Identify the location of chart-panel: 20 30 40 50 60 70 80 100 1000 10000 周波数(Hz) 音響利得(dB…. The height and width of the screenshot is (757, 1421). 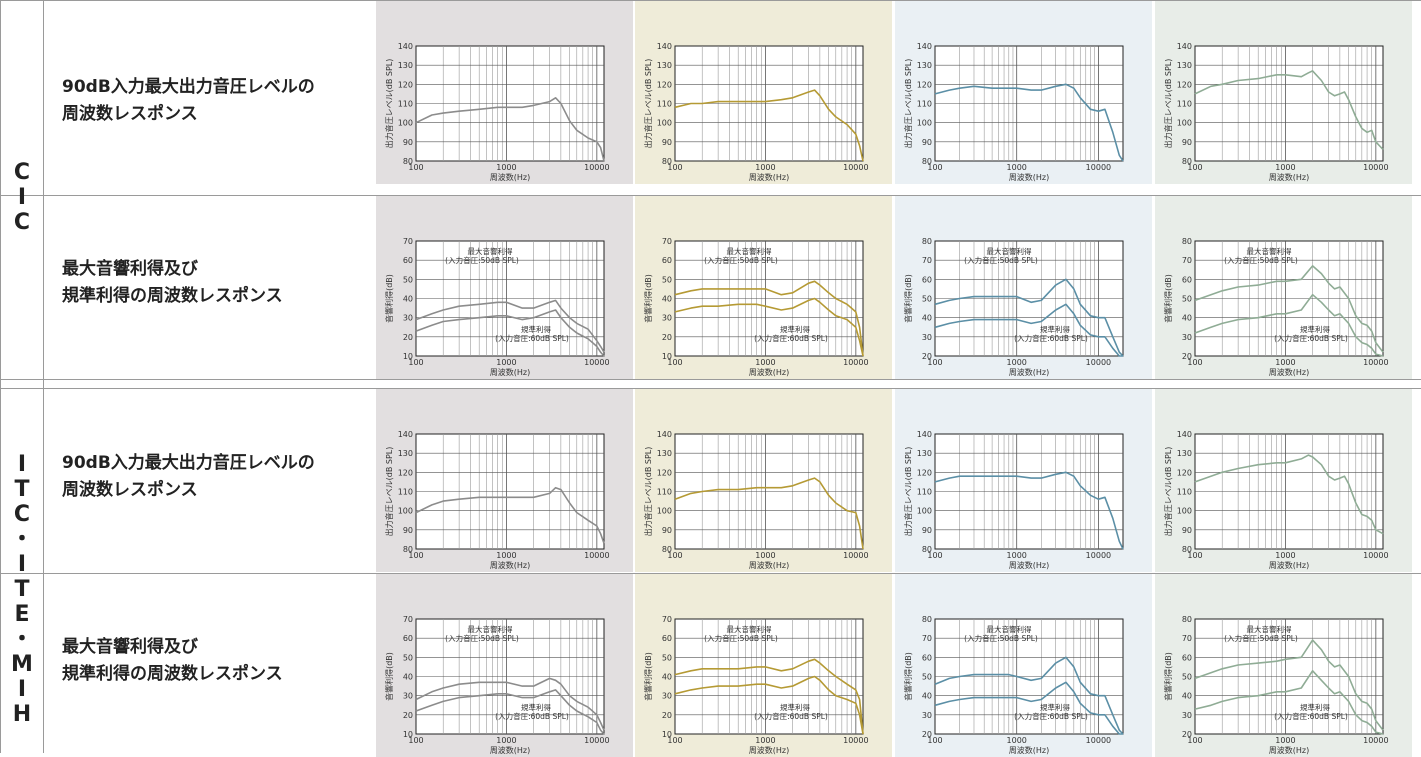
(1023, 665).